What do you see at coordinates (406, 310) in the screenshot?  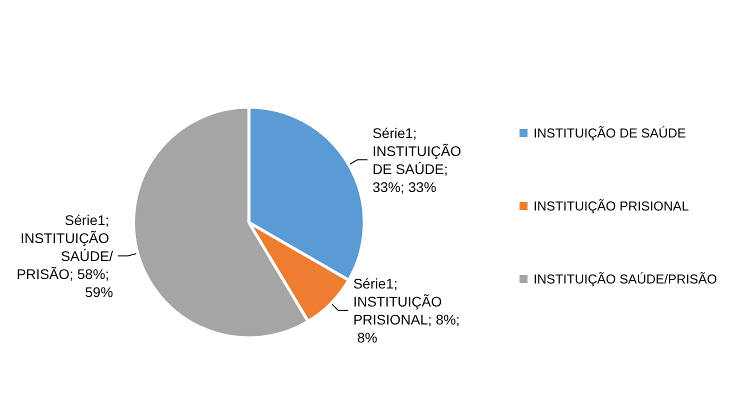 I see `data-label: Série1; INSTITUIÇÃO PRISIONAL; 8%; 8%` at bounding box center [406, 310].